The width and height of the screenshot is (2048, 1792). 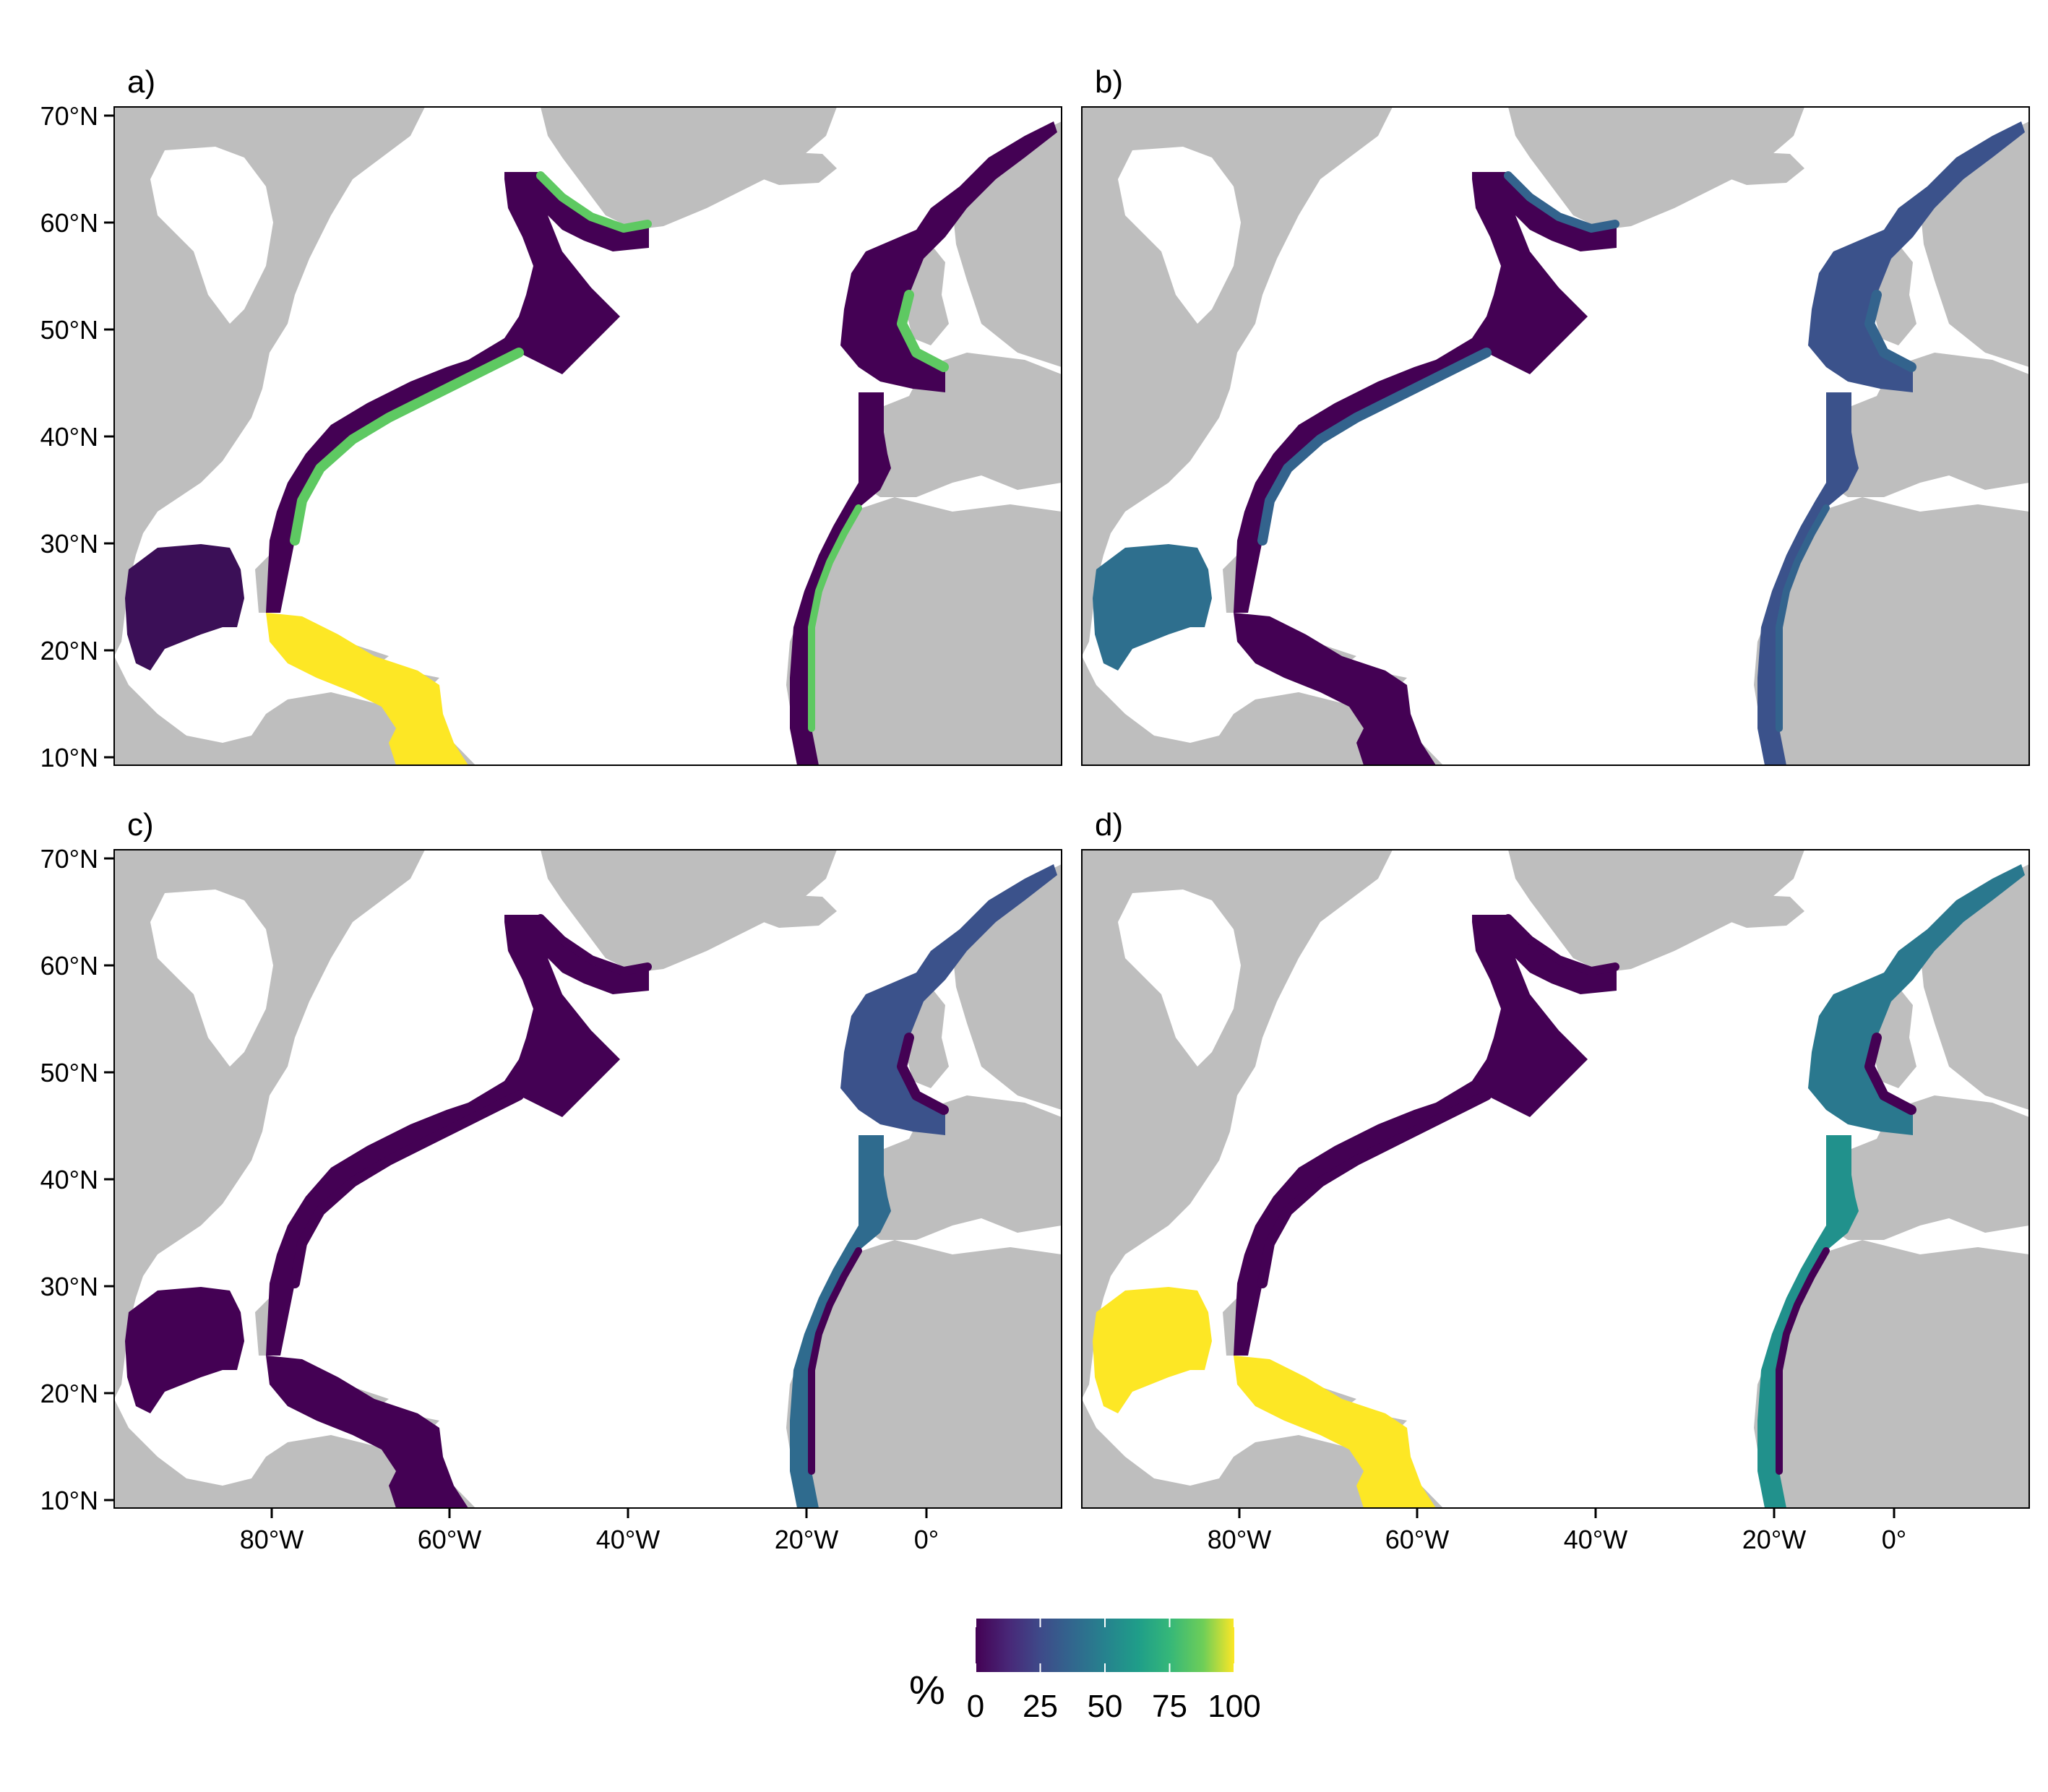 What do you see at coordinates (927, 1690) in the screenshot?
I see `legend-title: %` at bounding box center [927, 1690].